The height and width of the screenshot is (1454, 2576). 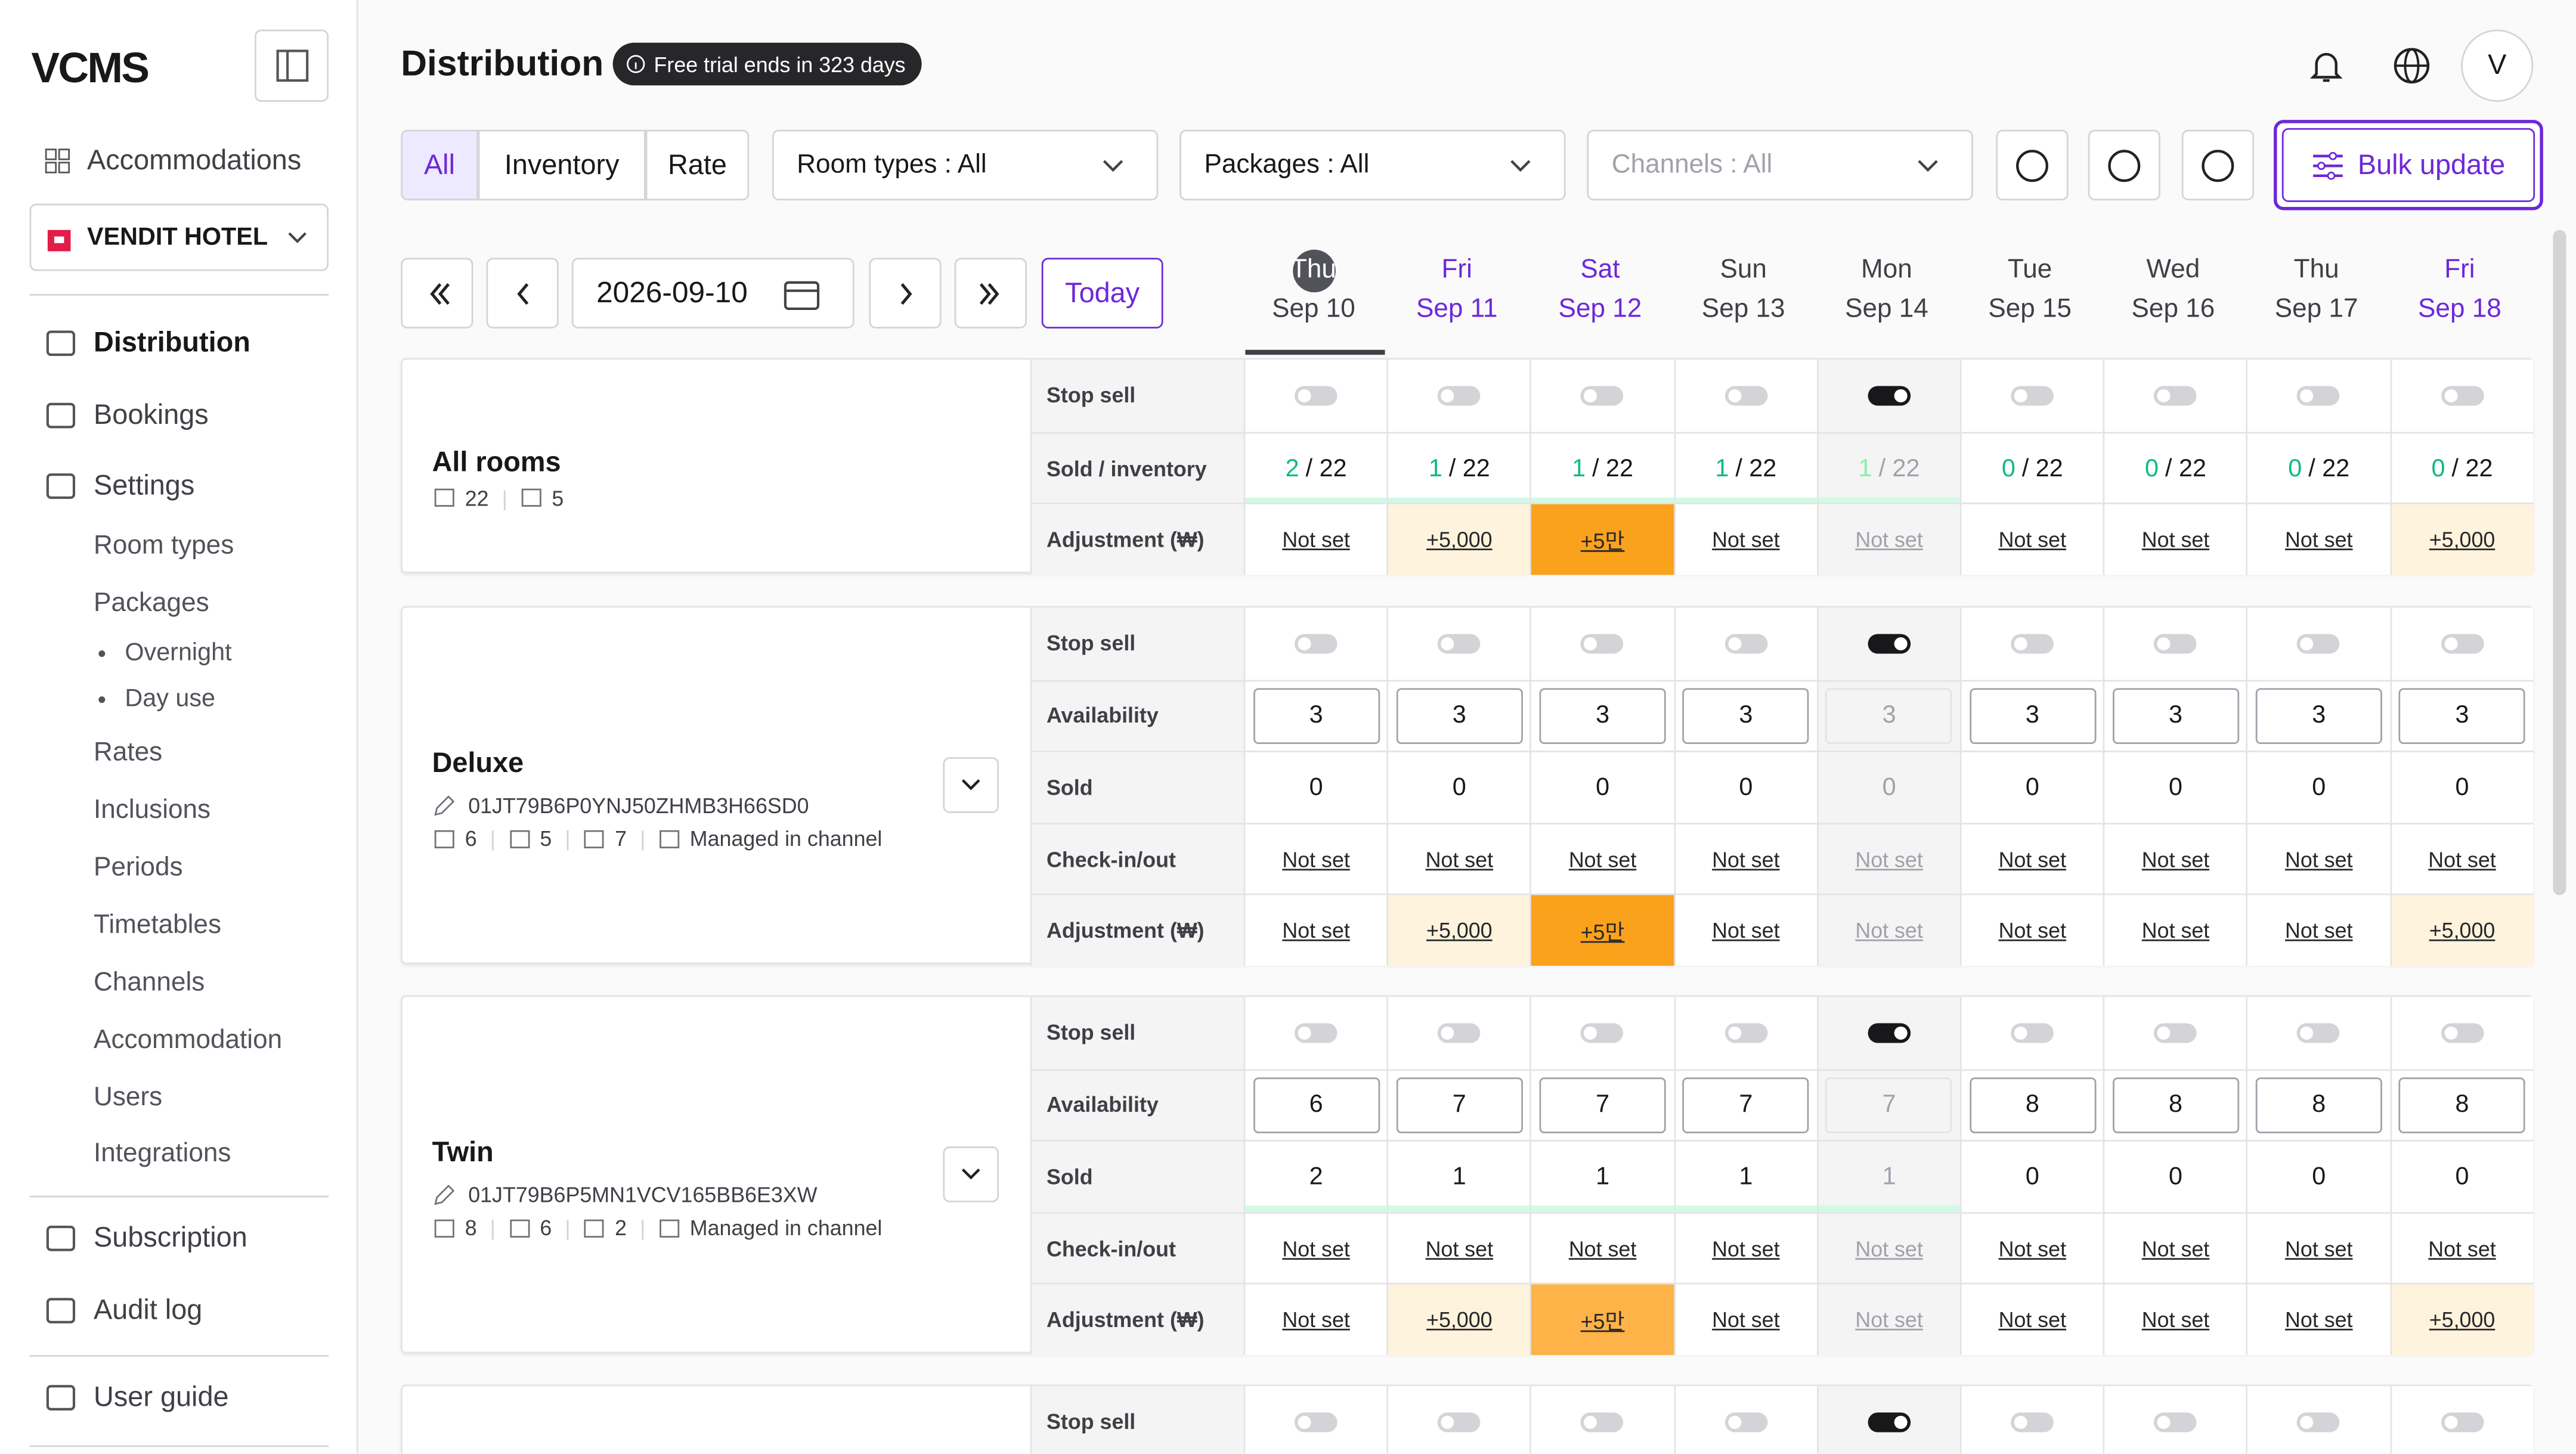 What do you see at coordinates (123, 1310) in the screenshot?
I see `nav-item: Audit log` at bounding box center [123, 1310].